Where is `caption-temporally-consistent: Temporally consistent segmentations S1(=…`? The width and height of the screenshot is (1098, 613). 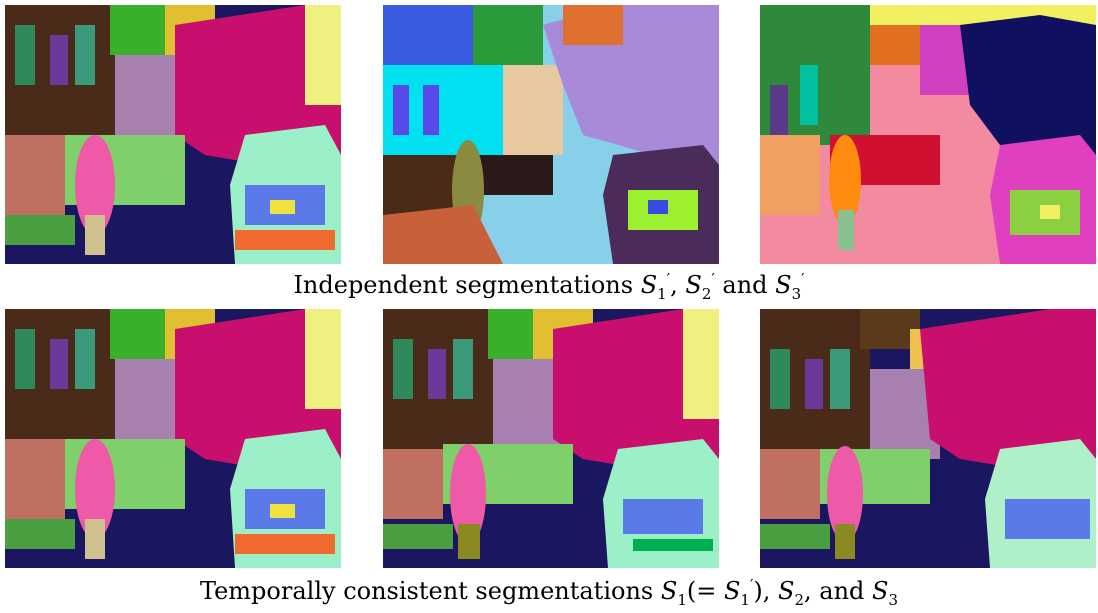
caption-temporally-consistent: Temporally consistent segmentations S1(=… is located at coordinates (549, 592).